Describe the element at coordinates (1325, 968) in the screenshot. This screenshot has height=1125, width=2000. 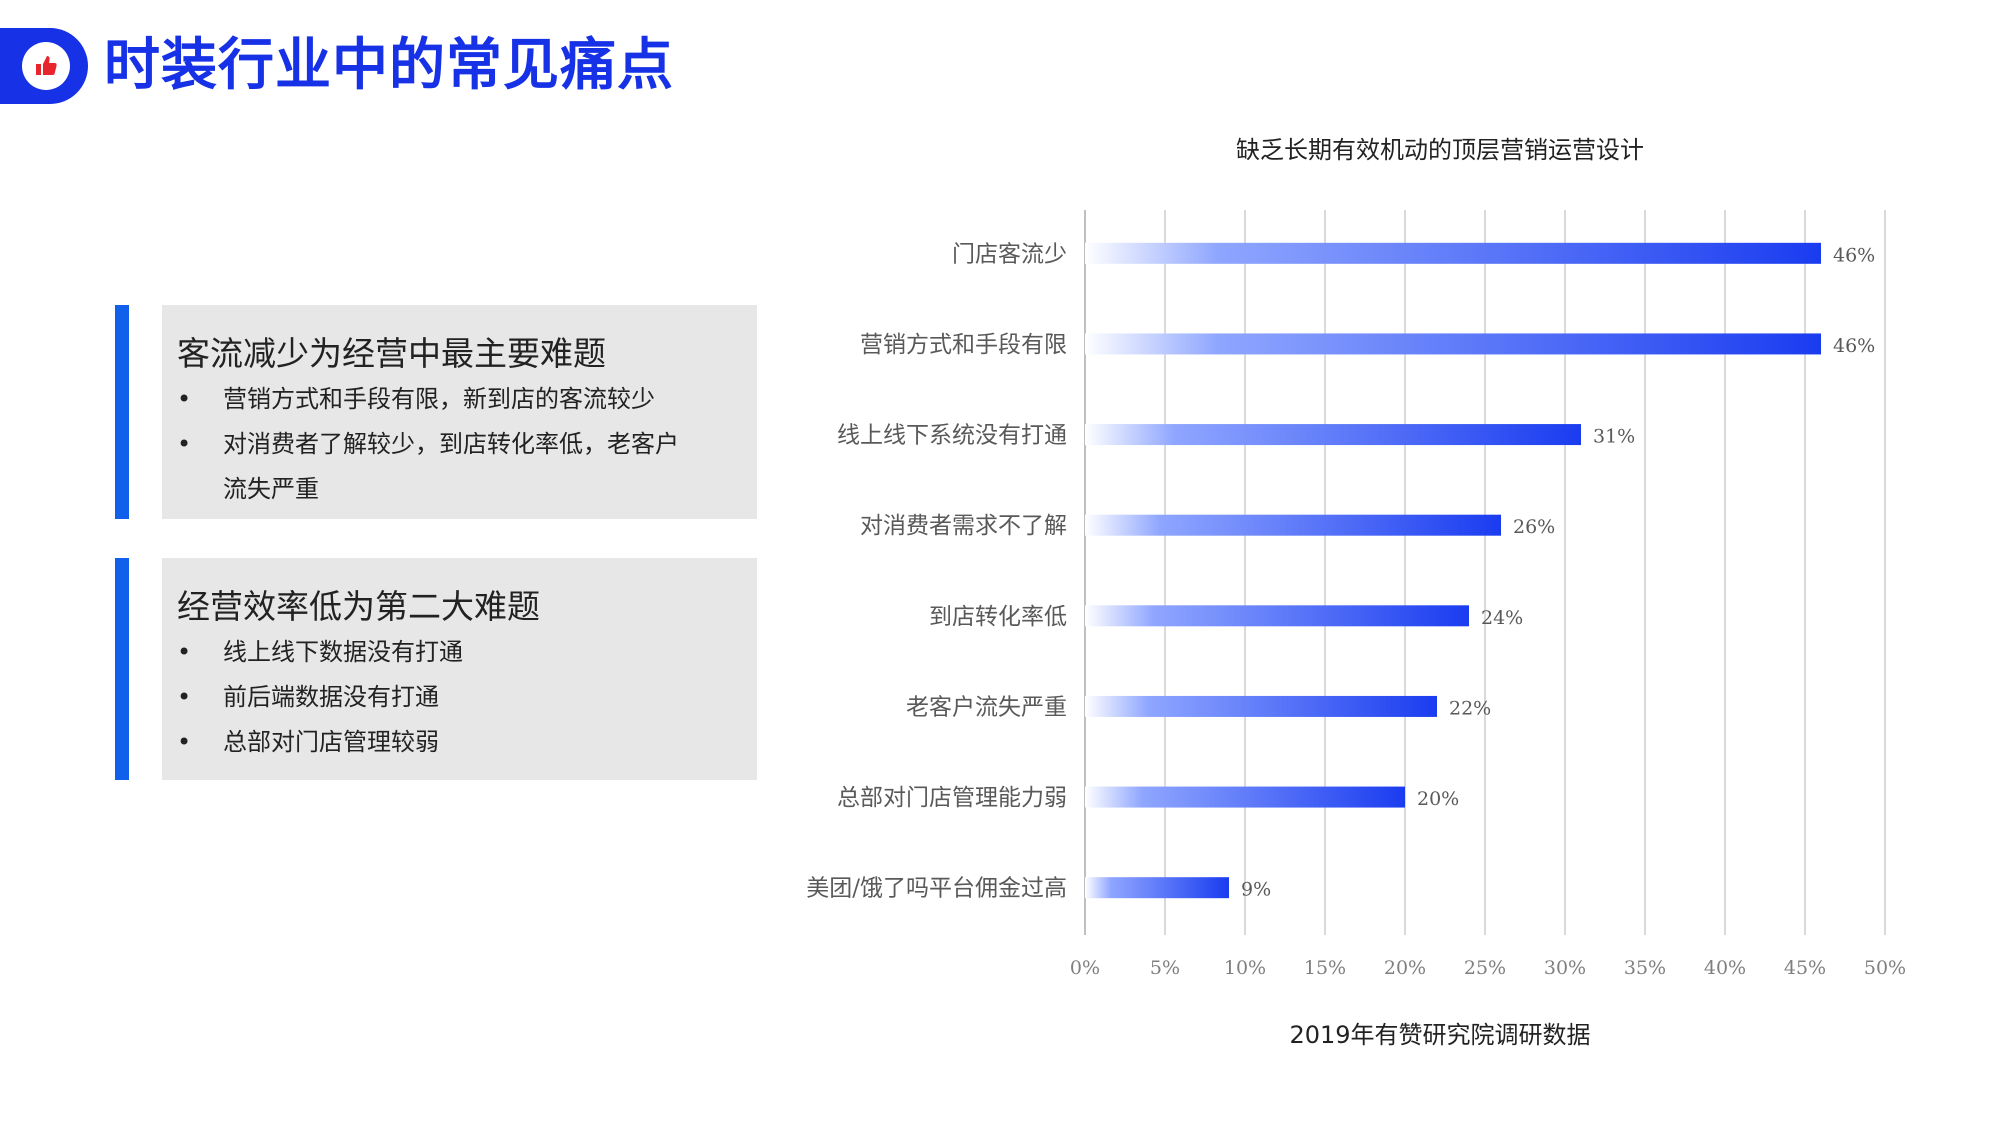
I see `x-tick-label: 15%` at that location.